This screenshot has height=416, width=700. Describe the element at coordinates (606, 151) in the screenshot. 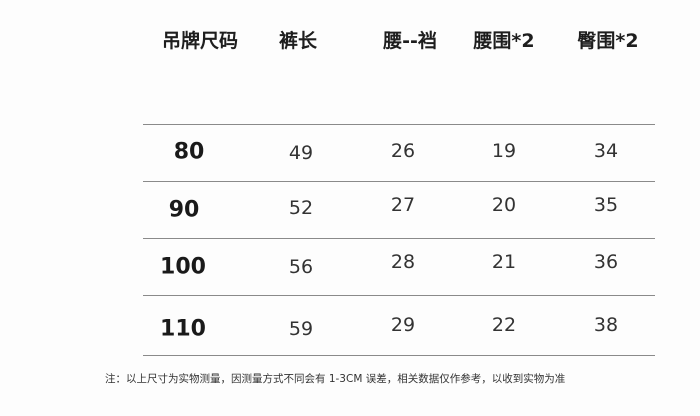

I see `table-cell: 34` at that location.